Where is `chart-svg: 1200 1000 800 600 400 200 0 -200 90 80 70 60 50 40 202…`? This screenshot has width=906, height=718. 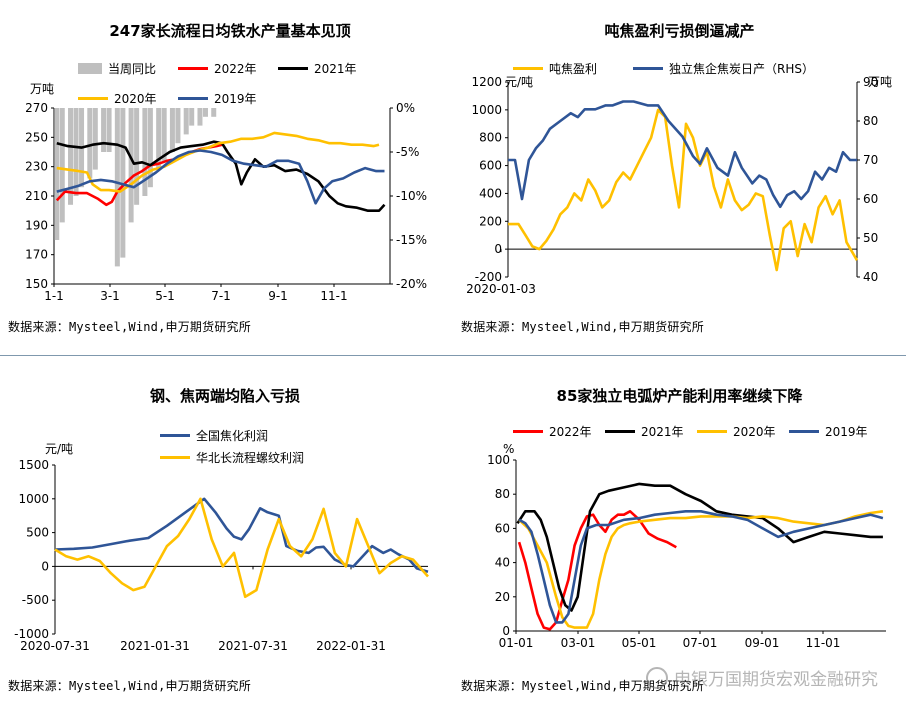
chart-svg: 1200 1000 800 600 400 200 0 -200 90 80 70 60 50 40 202… is located at coordinates (672, 185).